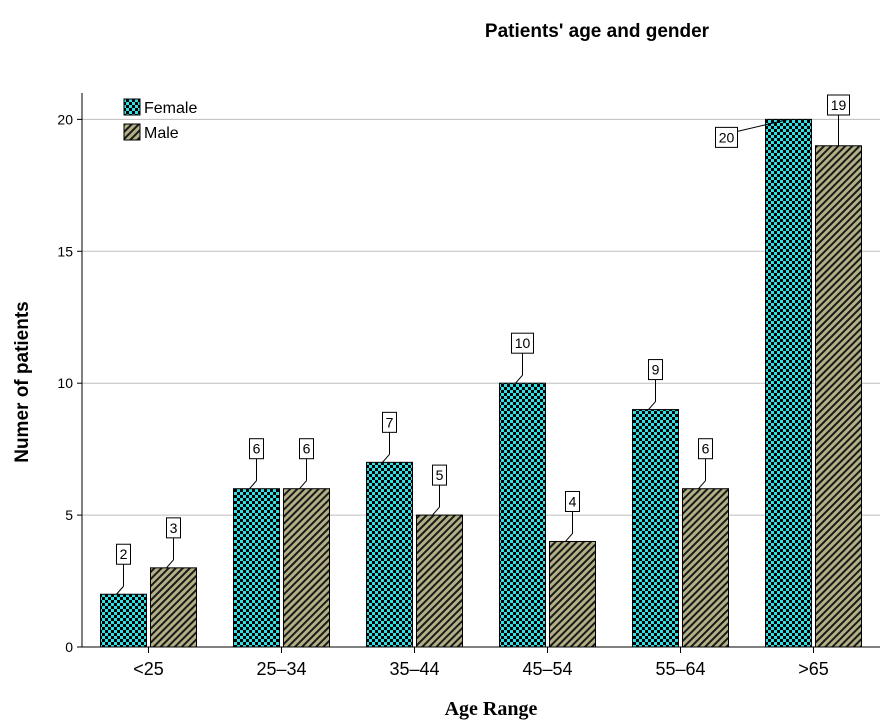 The image size is (890, 722). I want to click on data-label: 3, so click(174, 528).